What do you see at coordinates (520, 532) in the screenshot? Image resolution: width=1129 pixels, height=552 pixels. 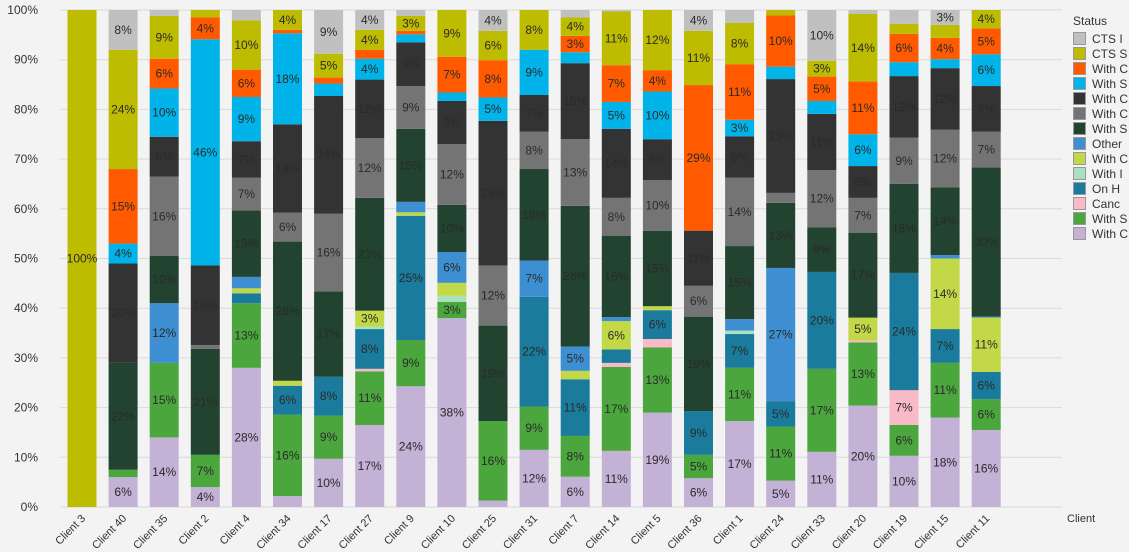 I see `x-tick-label: Client 31` at bounding box center [520, 532].